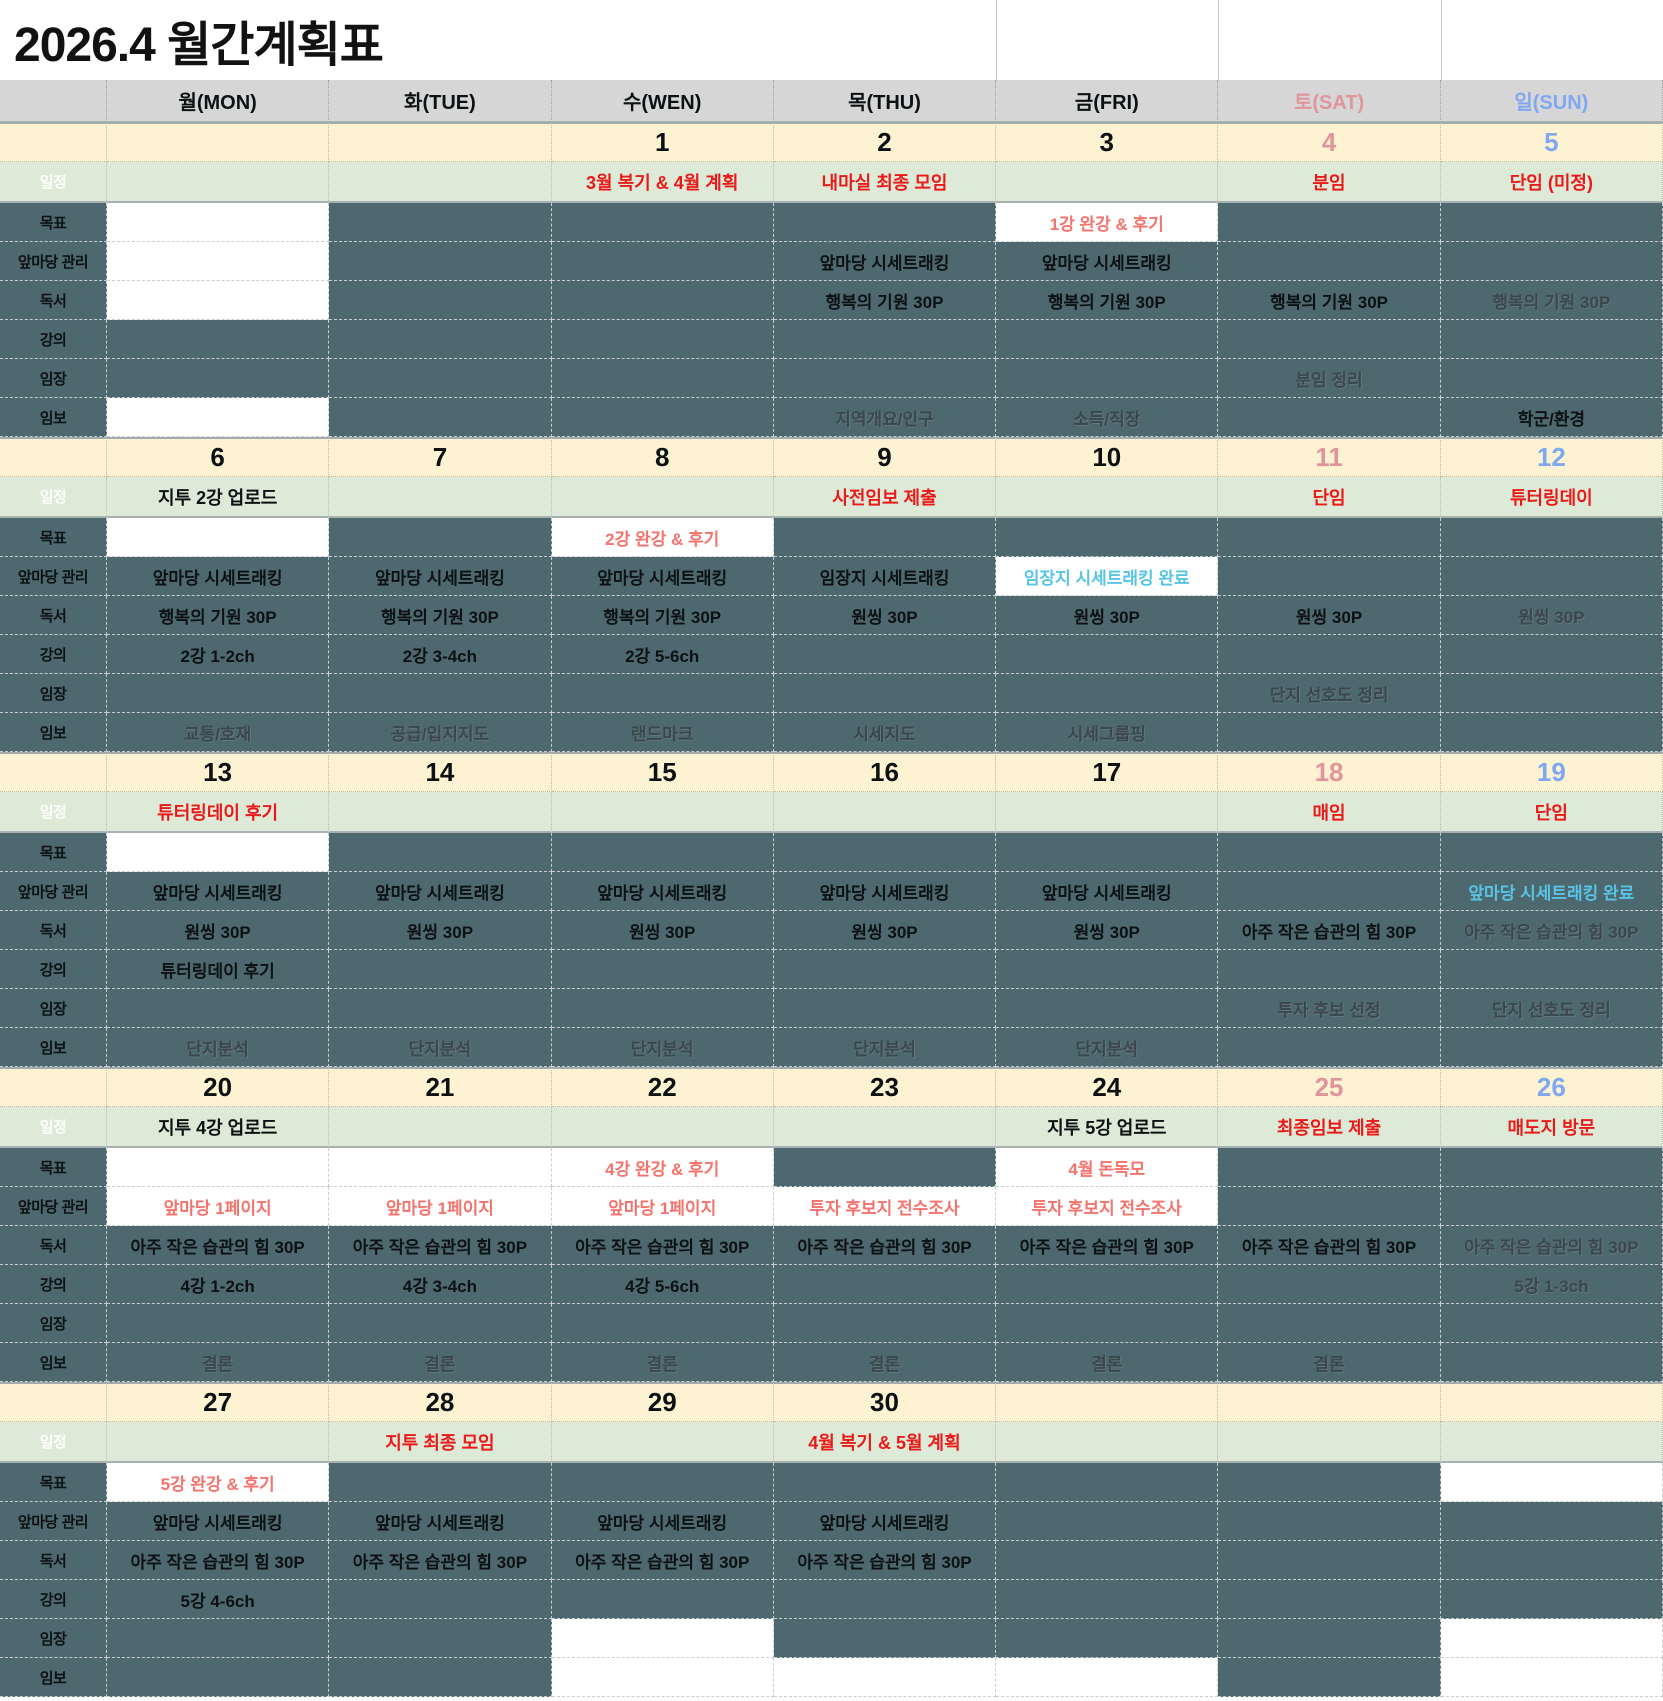 Image resolution: width=1663 pixels, height=1701 pixels. What do you see at coordinates (218, 261) in the screenshot?
I see `w1-yard-mon` at bounding box center [218, 261].